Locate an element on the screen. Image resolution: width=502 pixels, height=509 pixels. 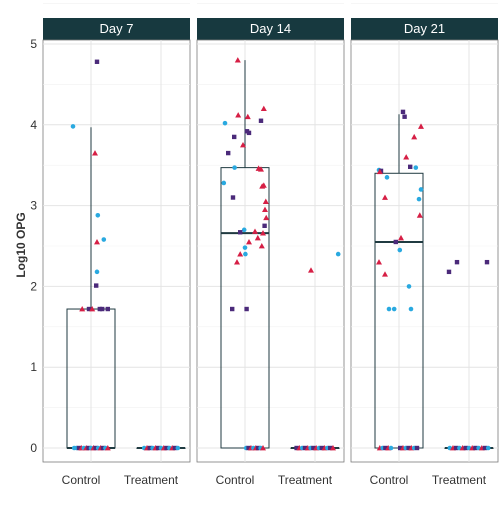
facet-strip-label: Day 21 is located at coordinates (424, 28).